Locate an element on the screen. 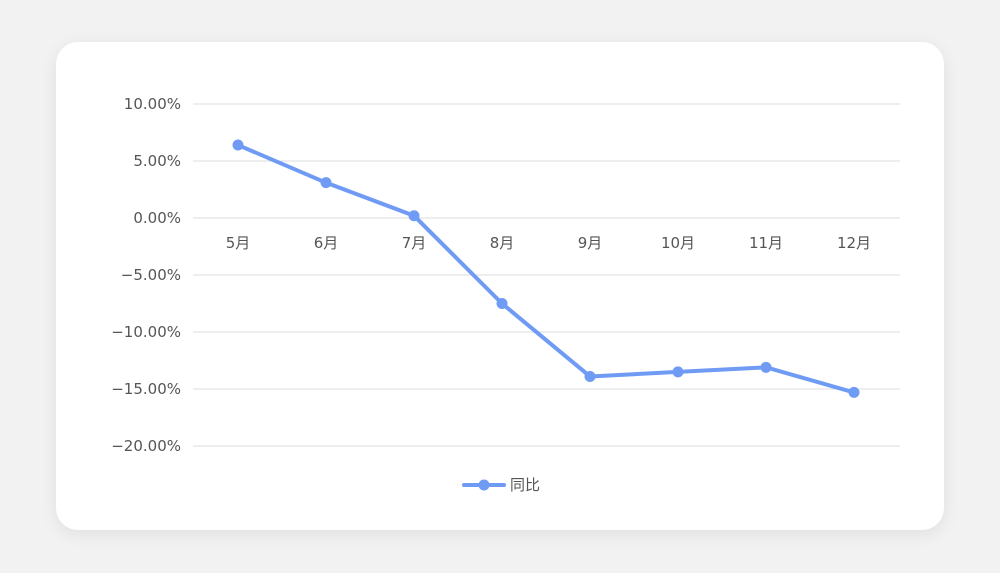 The height and width of the screenshot is (573, 1000). y-tick-label: 0.00% is located at coordinates (157, 218).